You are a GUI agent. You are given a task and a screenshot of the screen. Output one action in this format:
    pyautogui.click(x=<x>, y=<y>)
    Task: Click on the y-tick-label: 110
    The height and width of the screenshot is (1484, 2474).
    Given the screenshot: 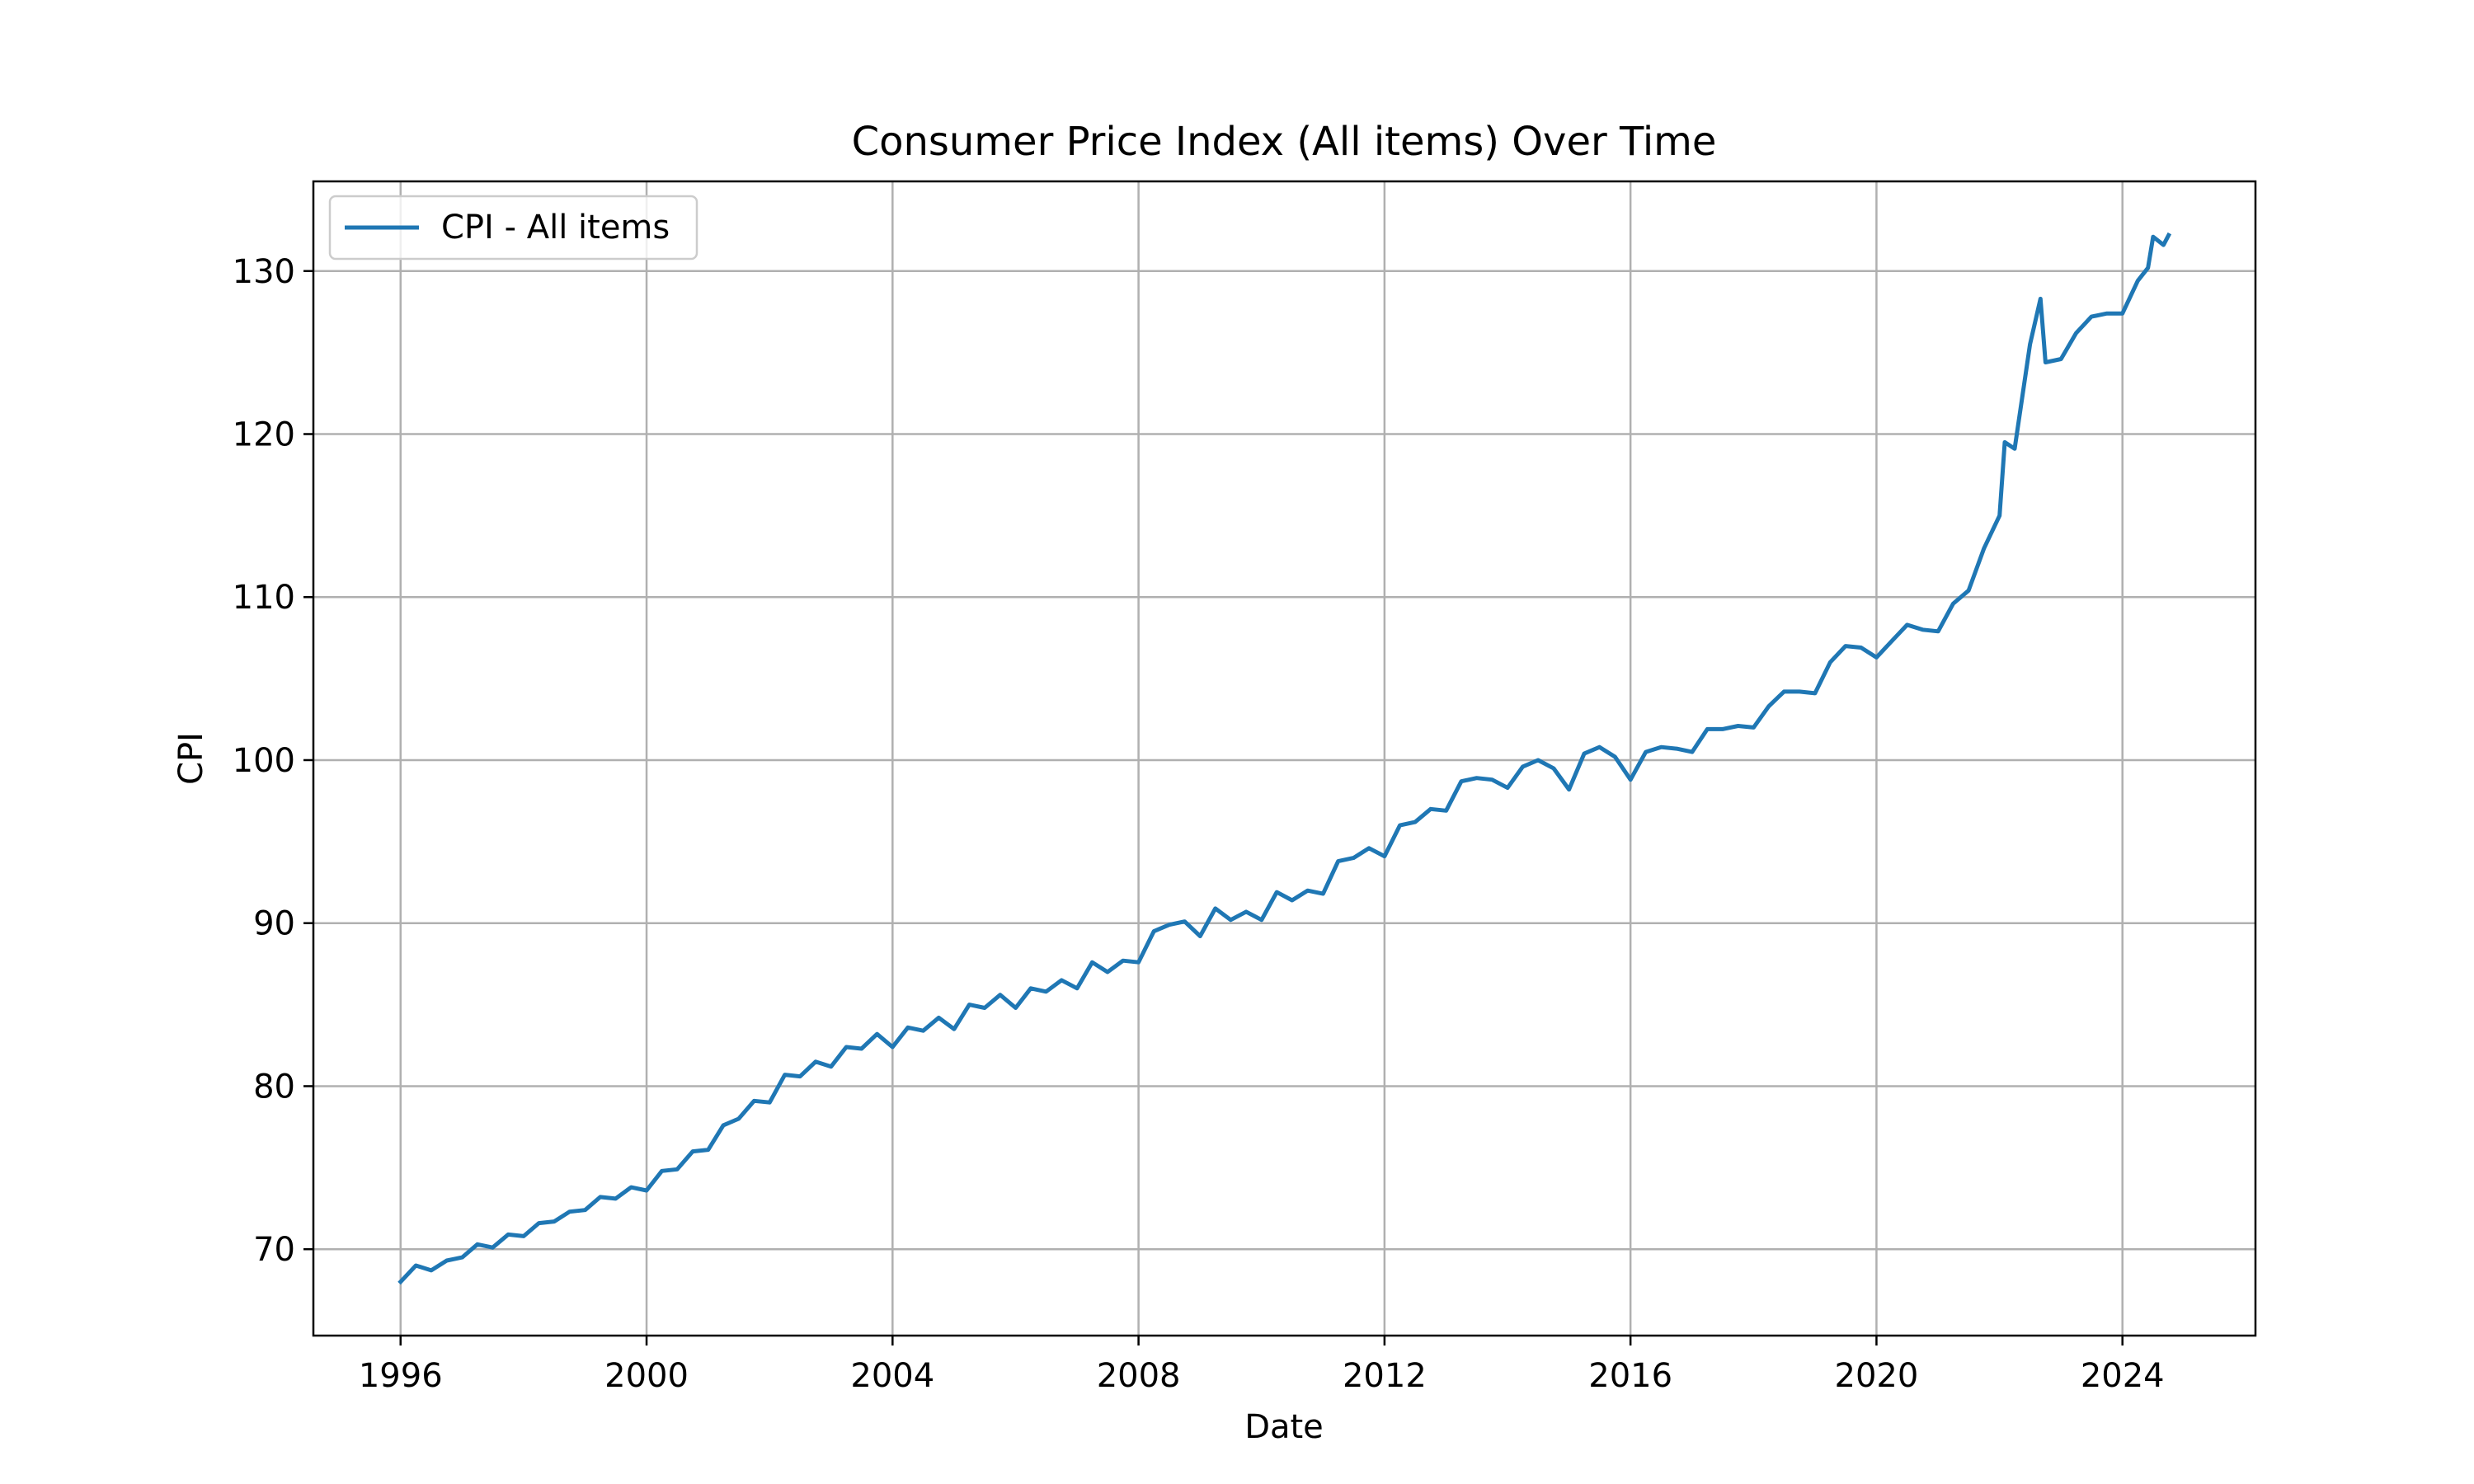 What is the action you would take?
    pyautogui.click(x=264, y=598)
    